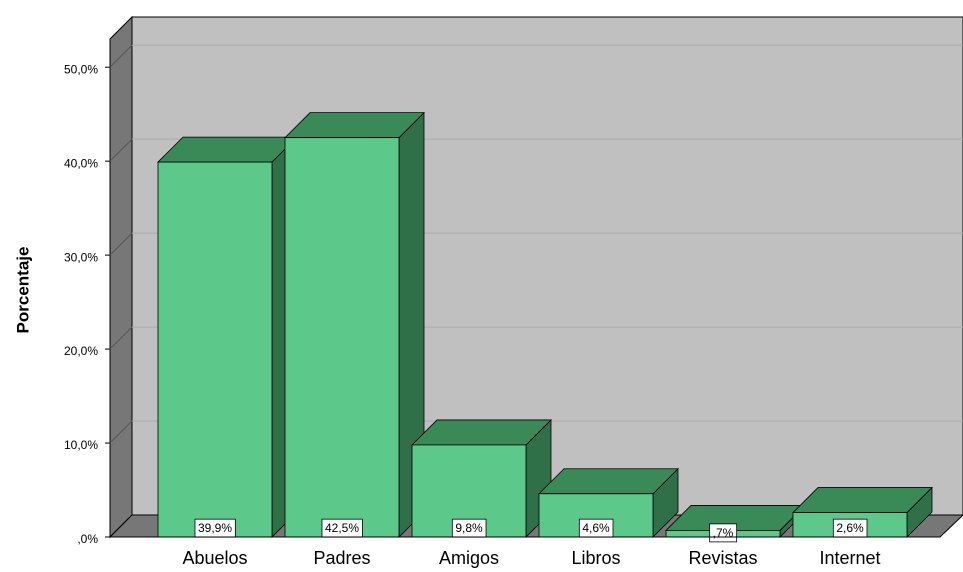 The width and height of the screenshot is (963, 572). What do you see at coordinates (87, 539) in the screenshot?
I see `y-tick-label: ,0%` at bounding box center [87, 539].